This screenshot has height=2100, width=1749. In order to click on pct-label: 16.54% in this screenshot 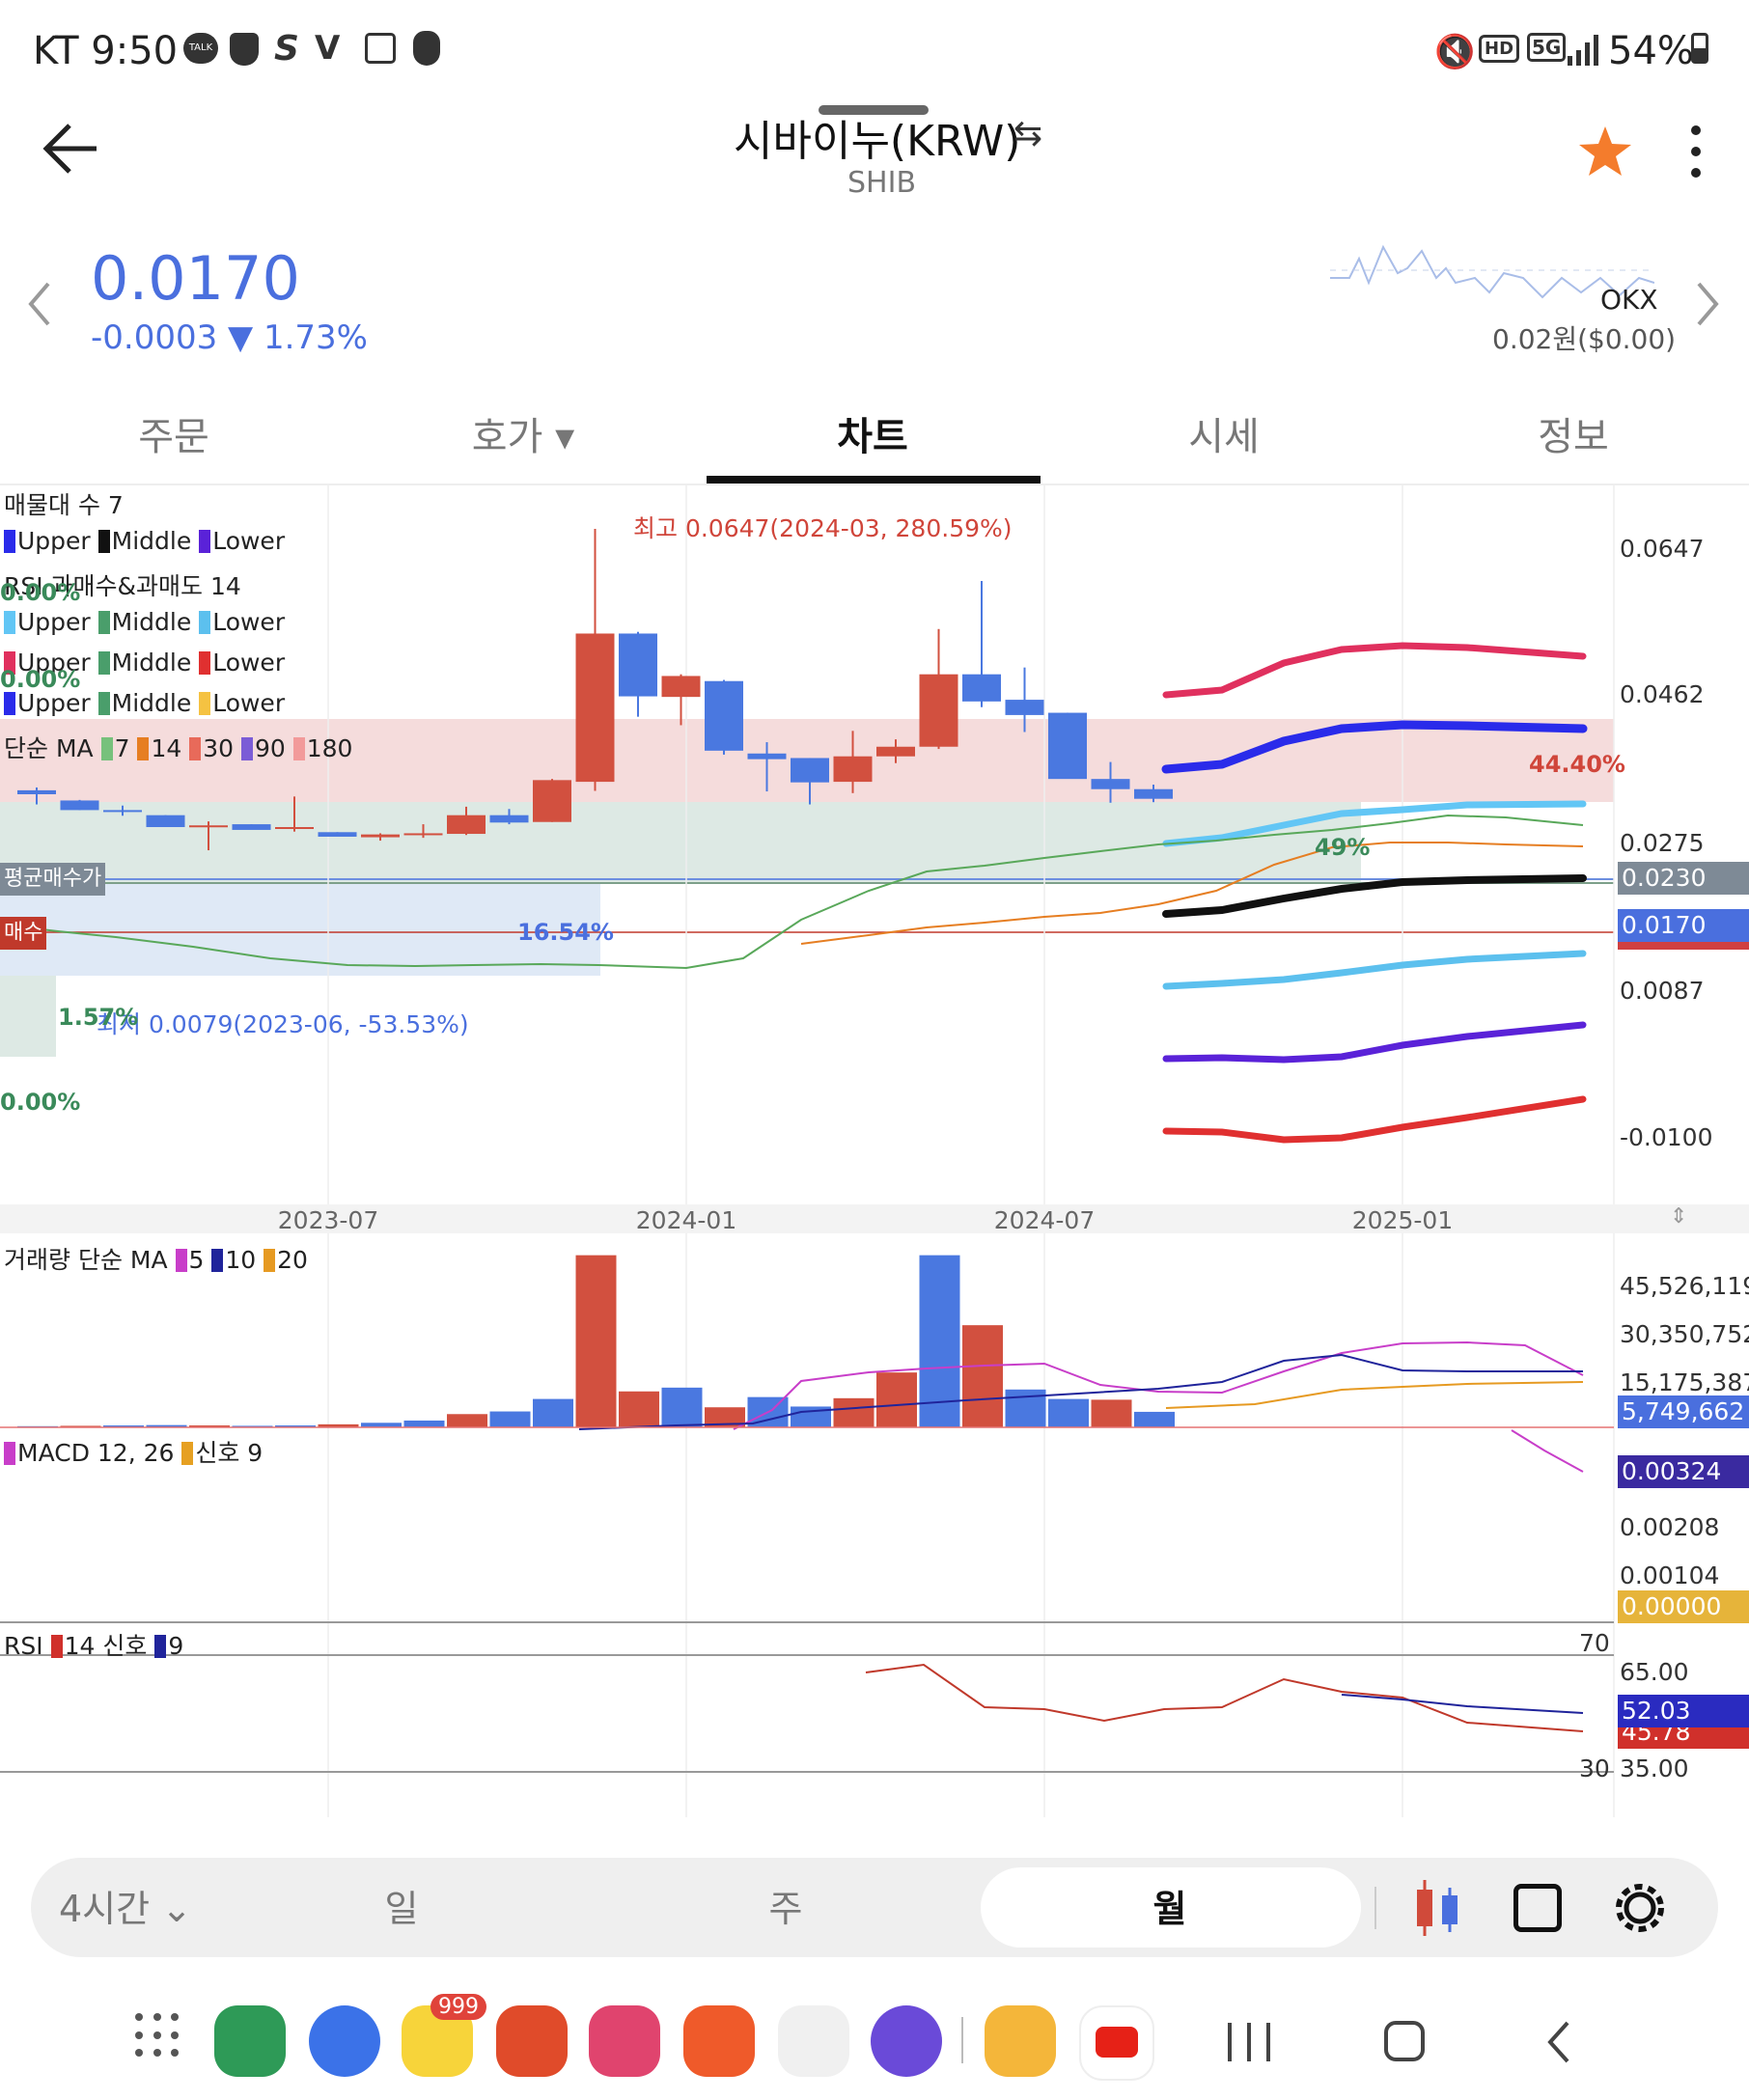, I will do `click(566, 932)`.